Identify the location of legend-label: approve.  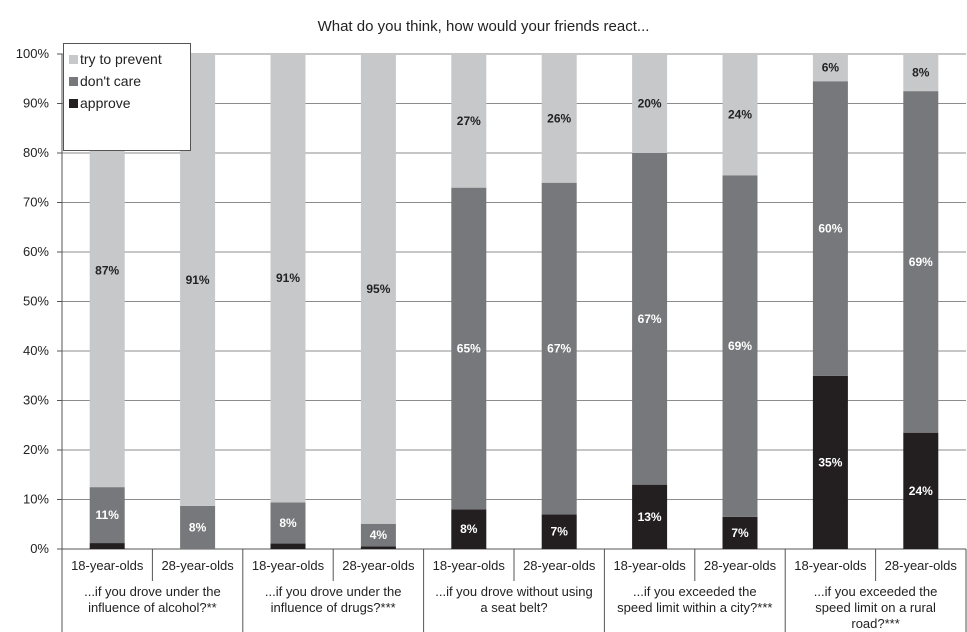
(105, 103).